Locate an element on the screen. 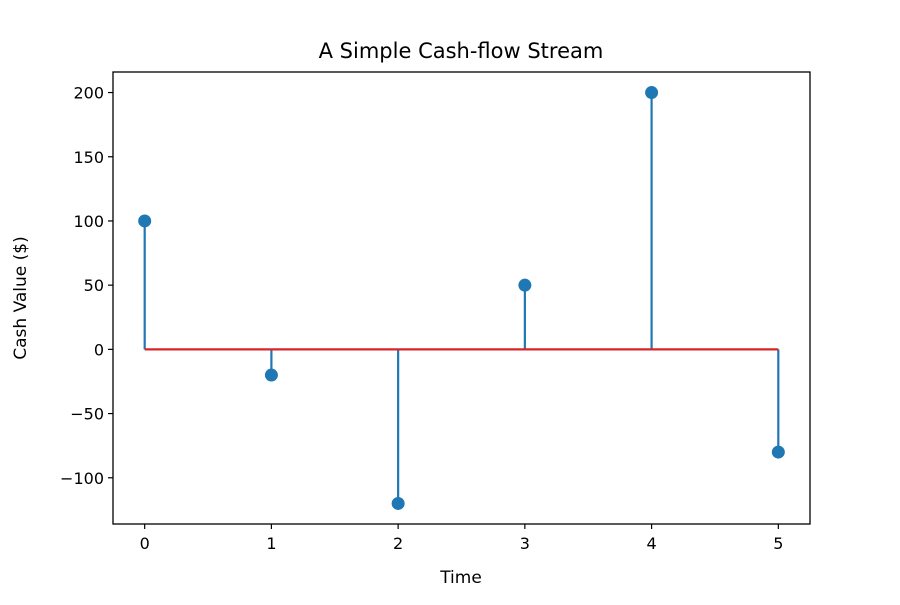  chart-title: A Simple Cash-flow Stream is located at coordinates (461, 51).